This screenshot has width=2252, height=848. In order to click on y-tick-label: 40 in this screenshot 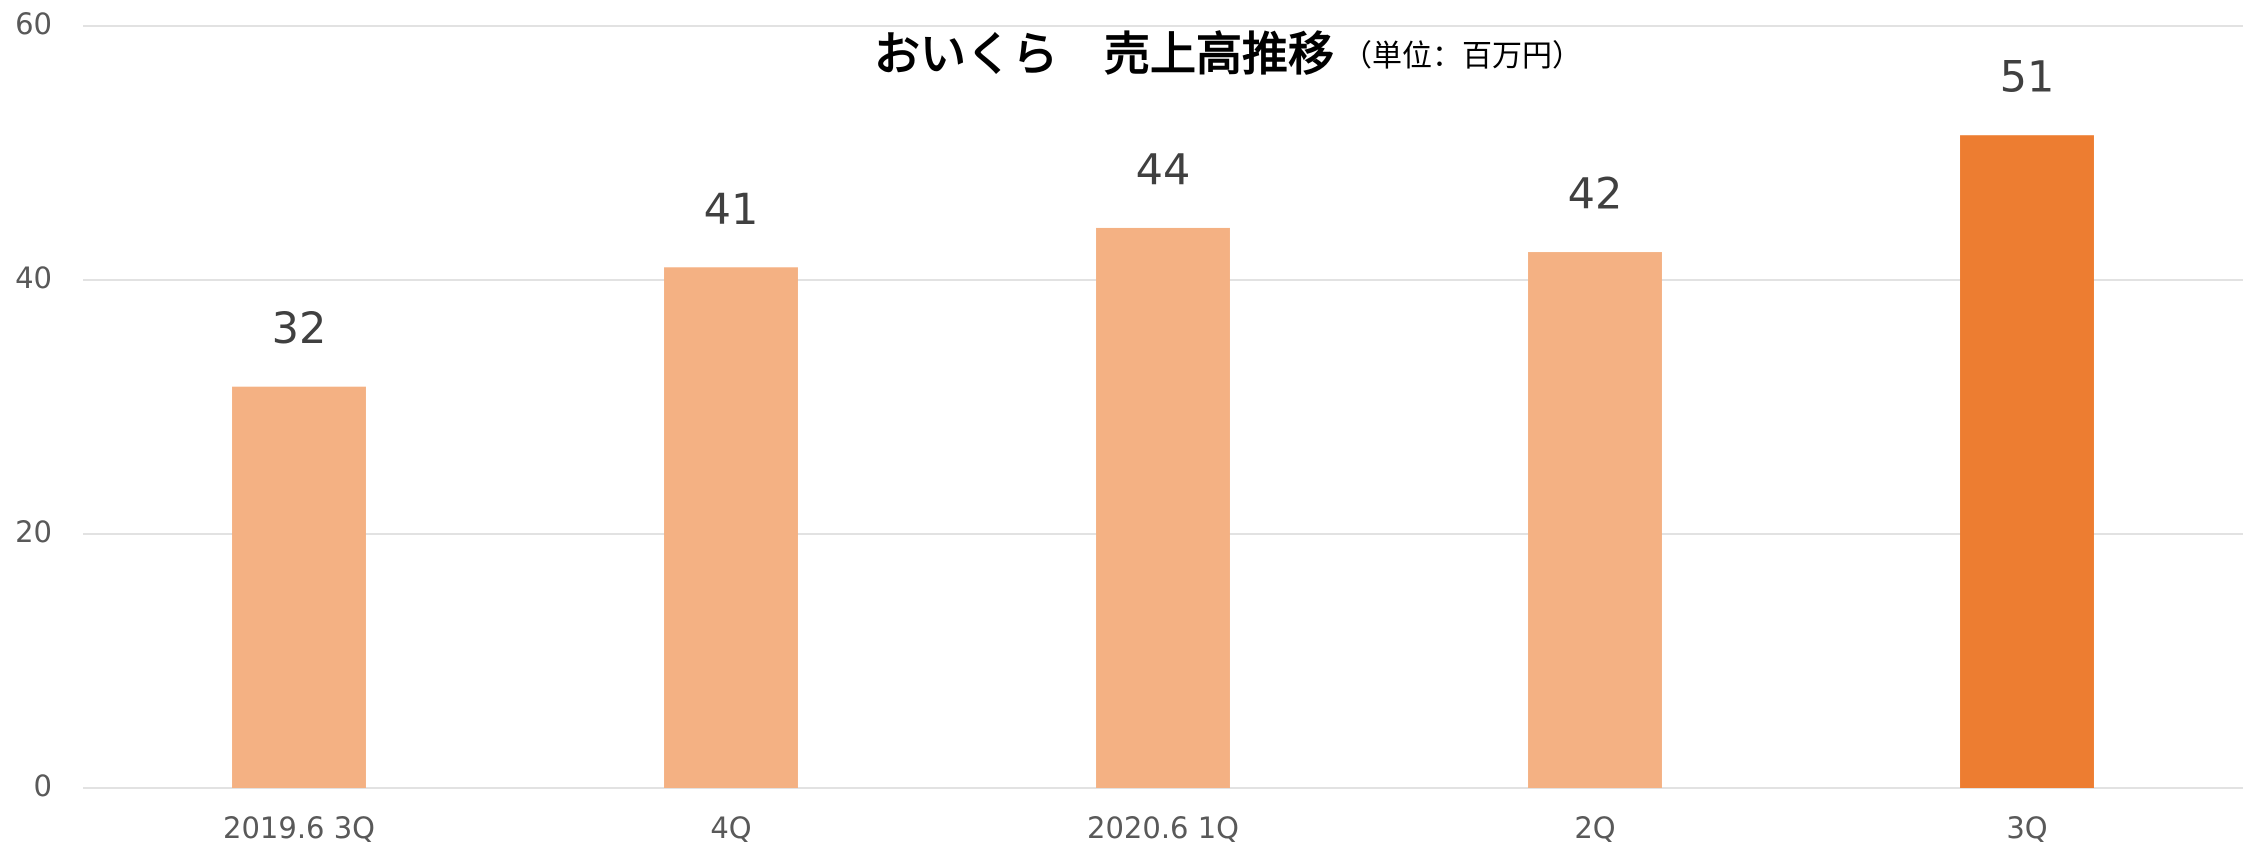, I will do `click(33, 278)`.